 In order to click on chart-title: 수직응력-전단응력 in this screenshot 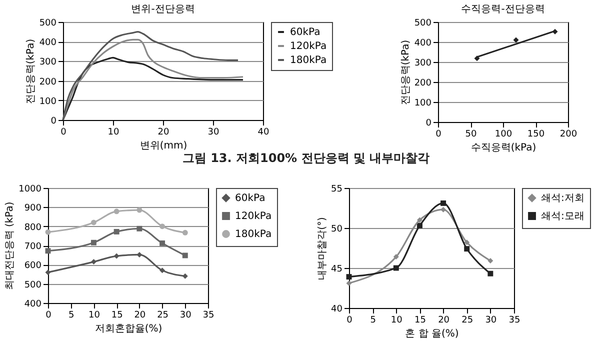, I will do `click(503, 9)`.